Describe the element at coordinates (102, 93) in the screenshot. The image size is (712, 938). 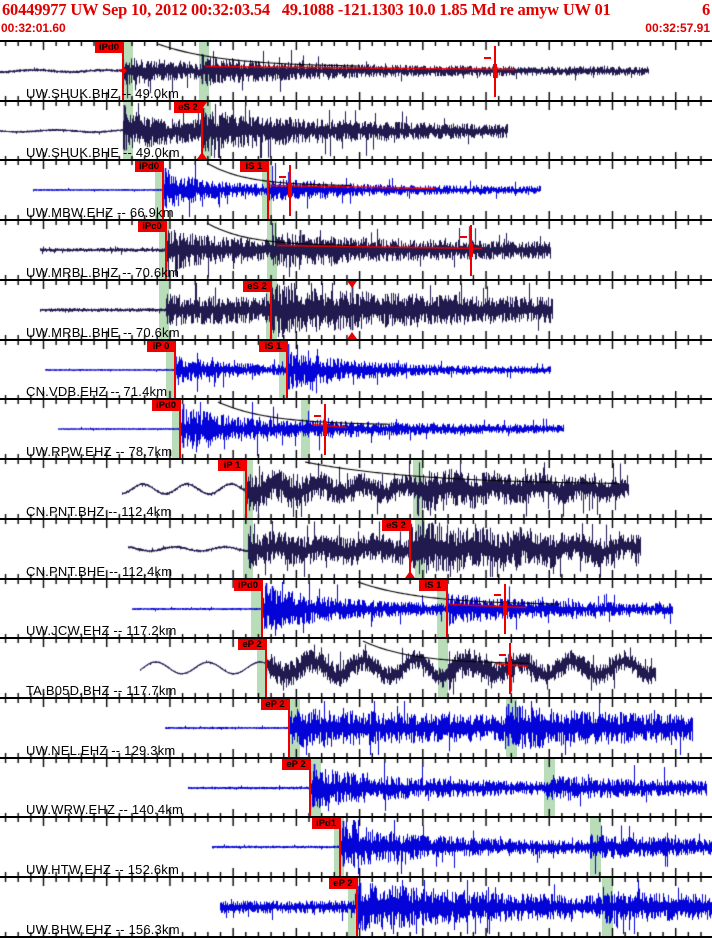
I see `station-label: UW.SHUK.BHZ -- 49.0km` at that location.